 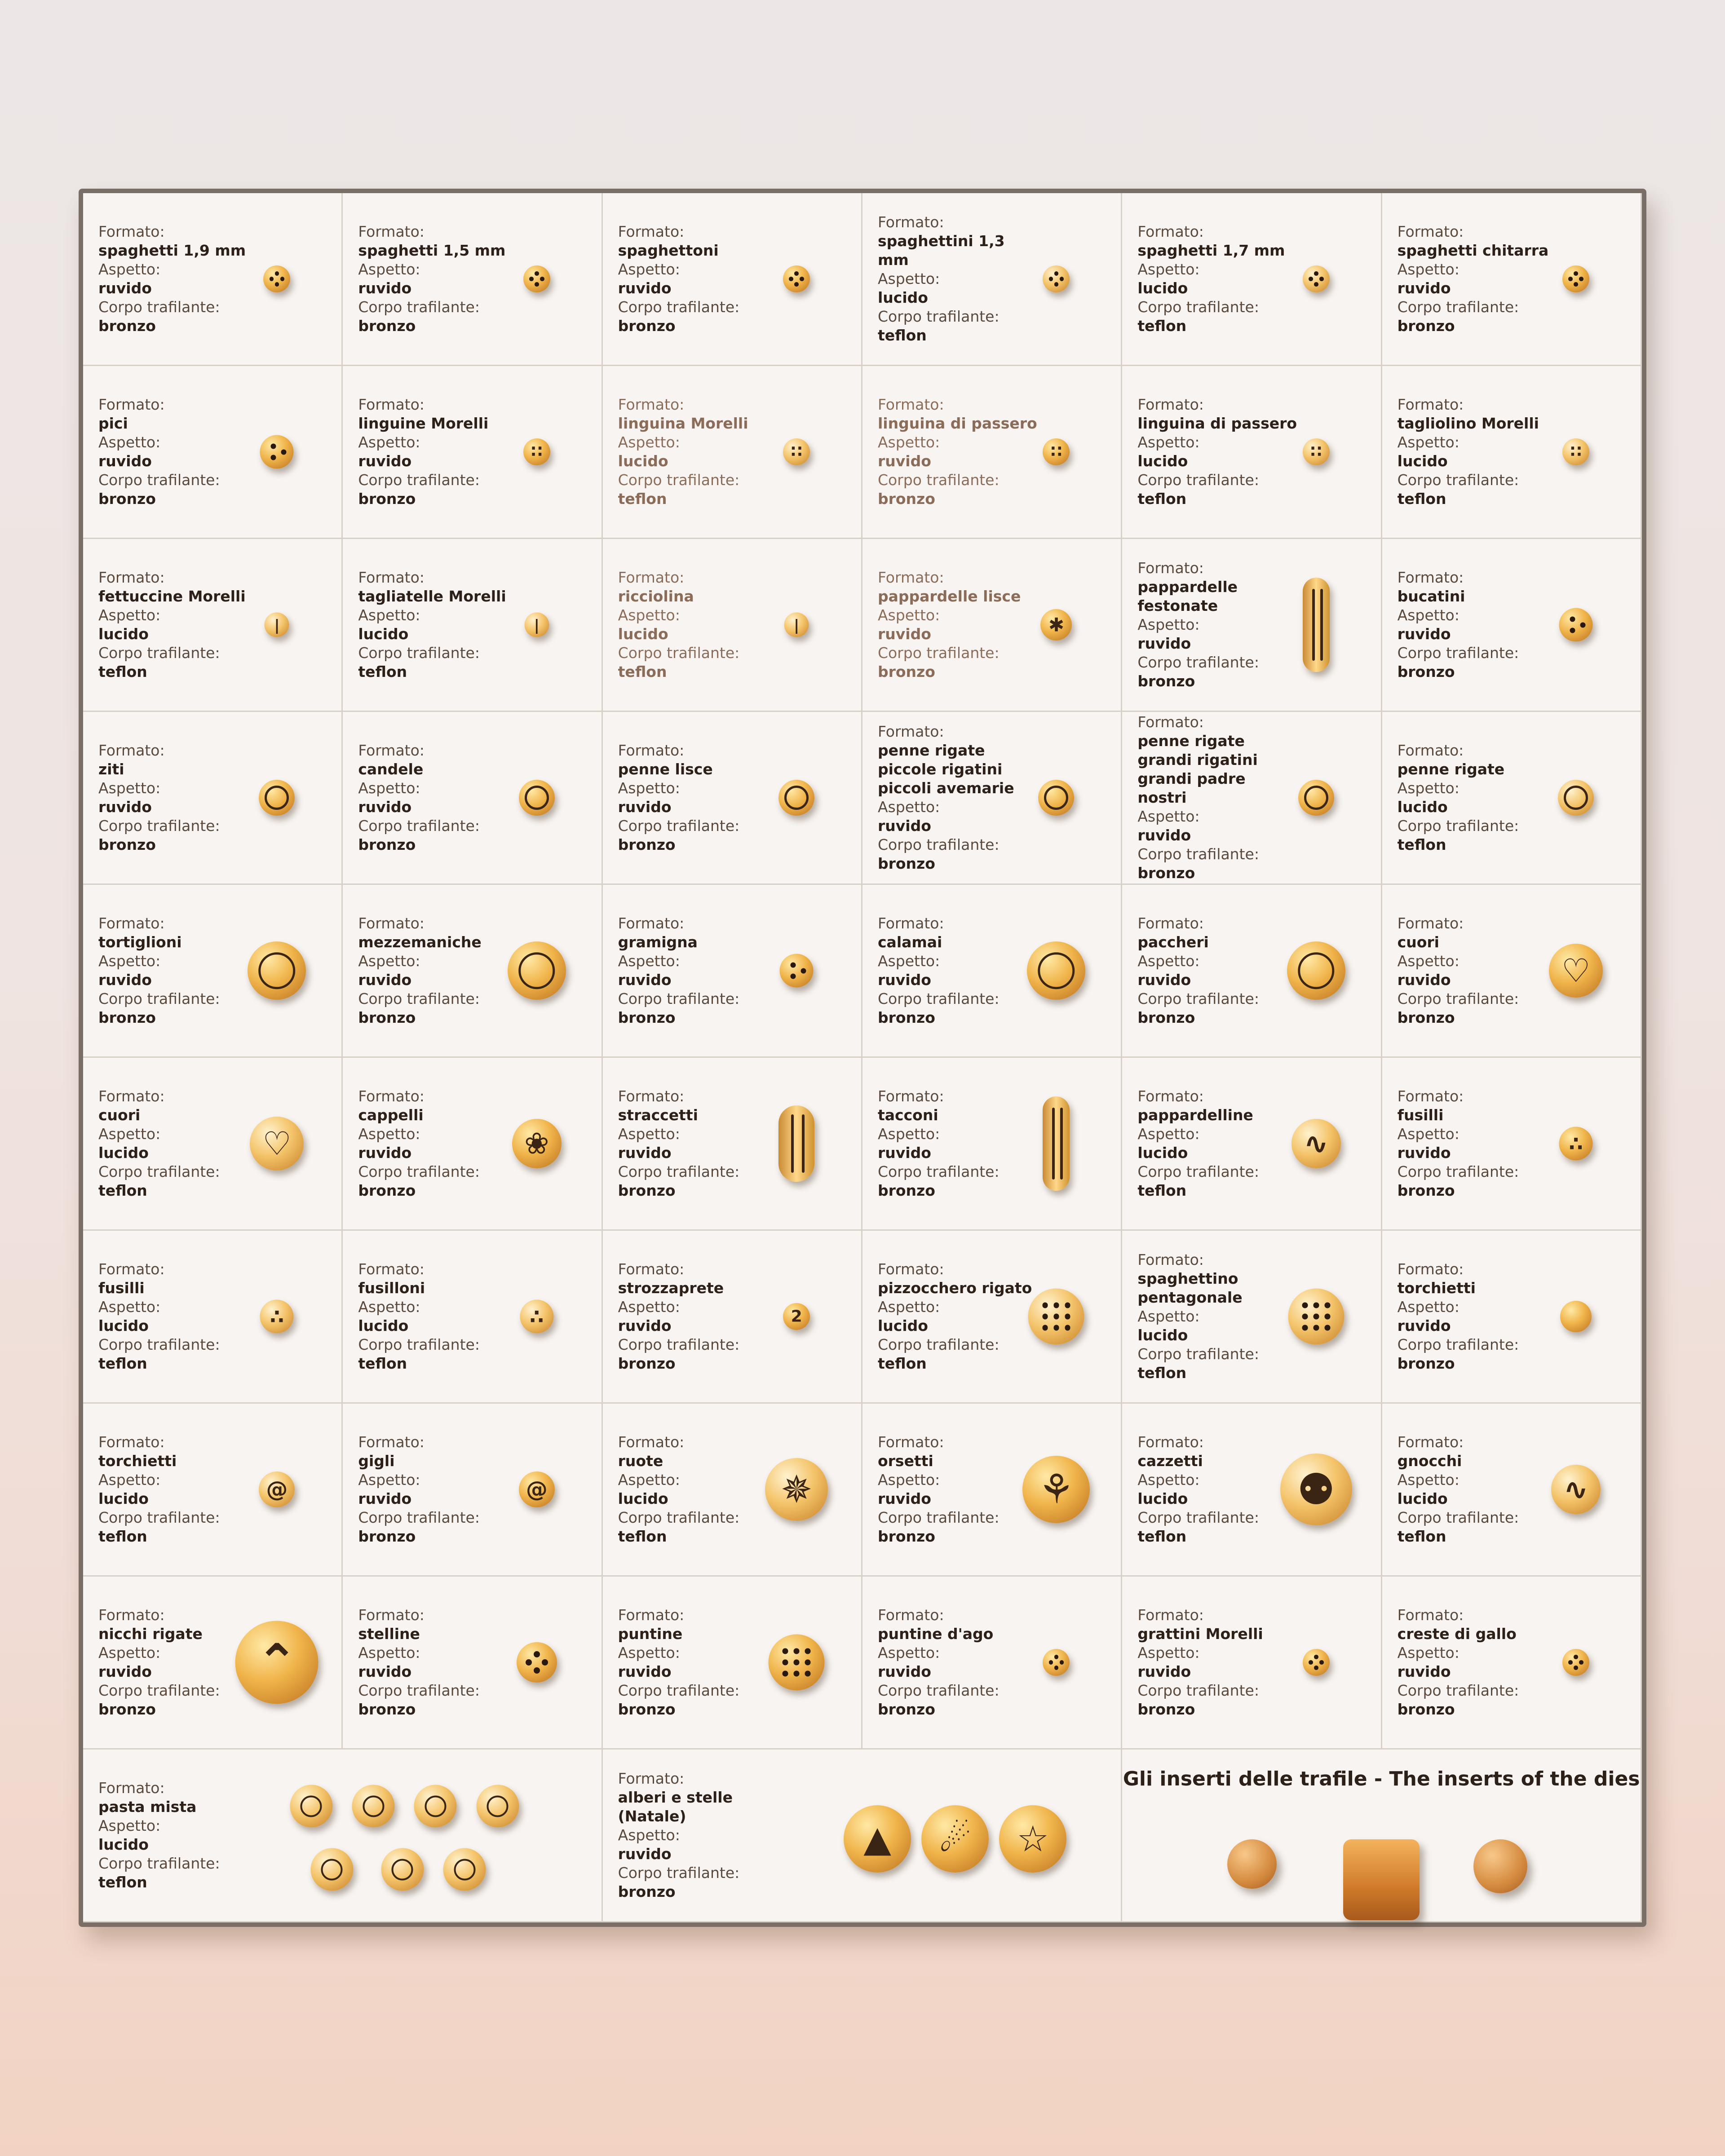 I want to click on die-shape: @, so click(x=537, y=1489).